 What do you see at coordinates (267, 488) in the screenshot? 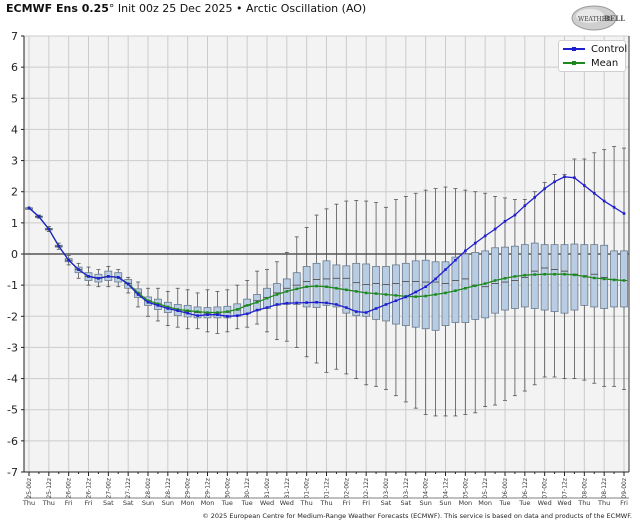
I see `x-tick-label: 31-00z` at bounding box center [267, 488].